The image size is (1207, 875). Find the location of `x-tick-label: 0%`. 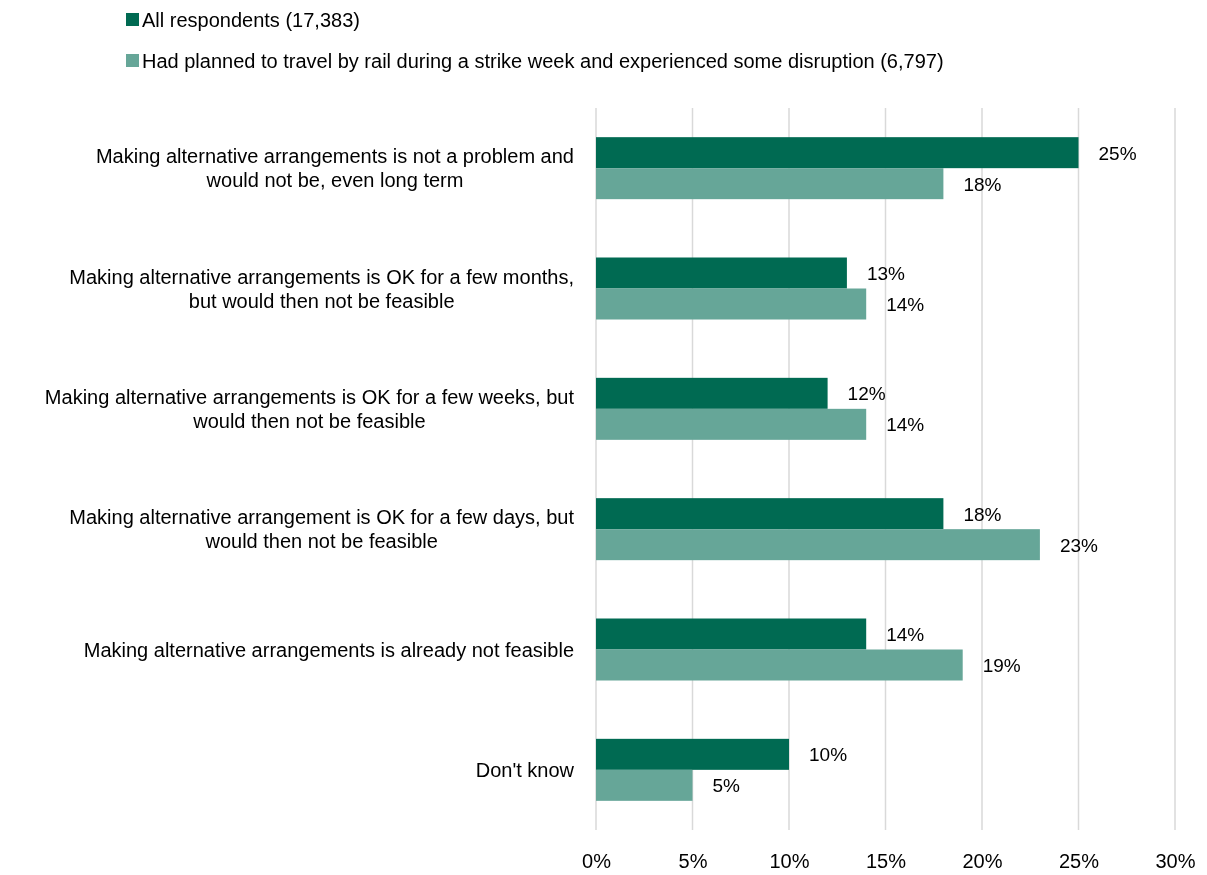

x-tick-label: 0% is located at coordinates (597, 861).